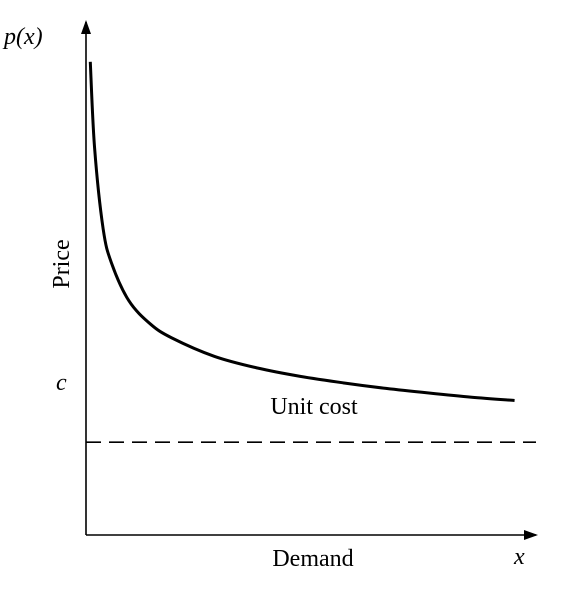 Image resolution: width=579 pixels, height=598 pixels. I want to click on y-axis-symbol: p(x), so click(22, 37).